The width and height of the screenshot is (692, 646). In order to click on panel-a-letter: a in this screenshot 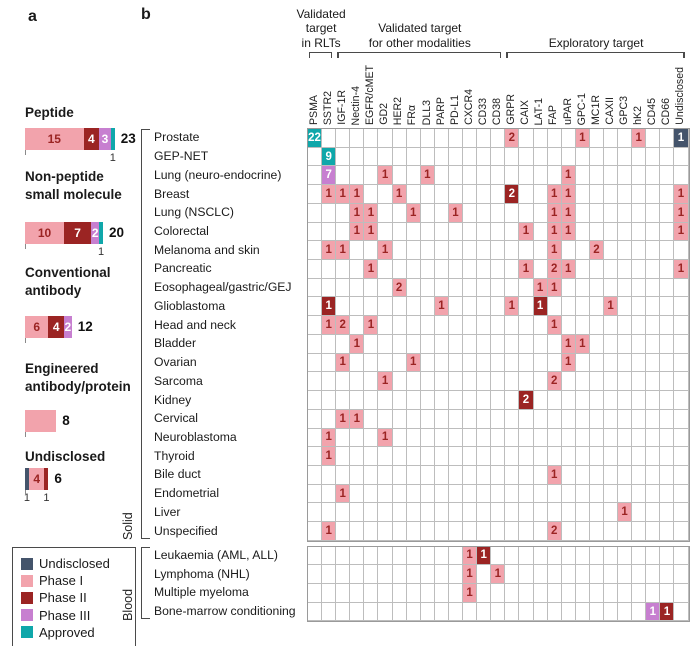, I will do `click(32, 16)`.